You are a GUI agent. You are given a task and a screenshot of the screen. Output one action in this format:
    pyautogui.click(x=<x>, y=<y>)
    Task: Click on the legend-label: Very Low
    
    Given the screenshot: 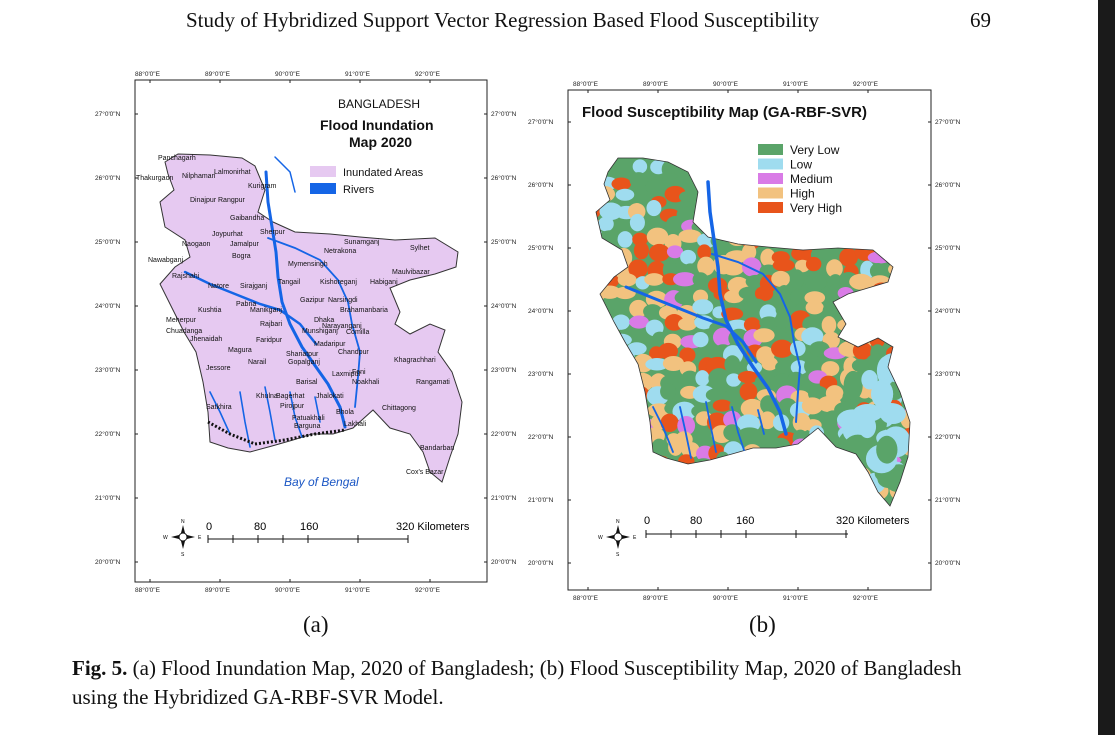 What is the action you would take?
    pyautogui.click(x=815, y=150)
    